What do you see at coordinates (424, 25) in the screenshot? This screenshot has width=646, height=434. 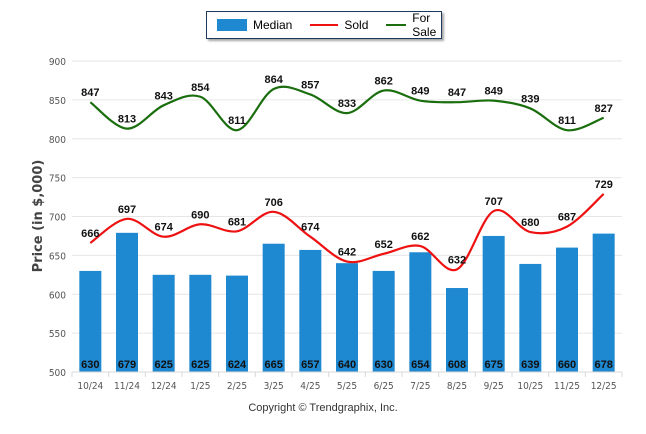 I see `legend-label-forsale: For Sale` at bounding box center [424, 25].